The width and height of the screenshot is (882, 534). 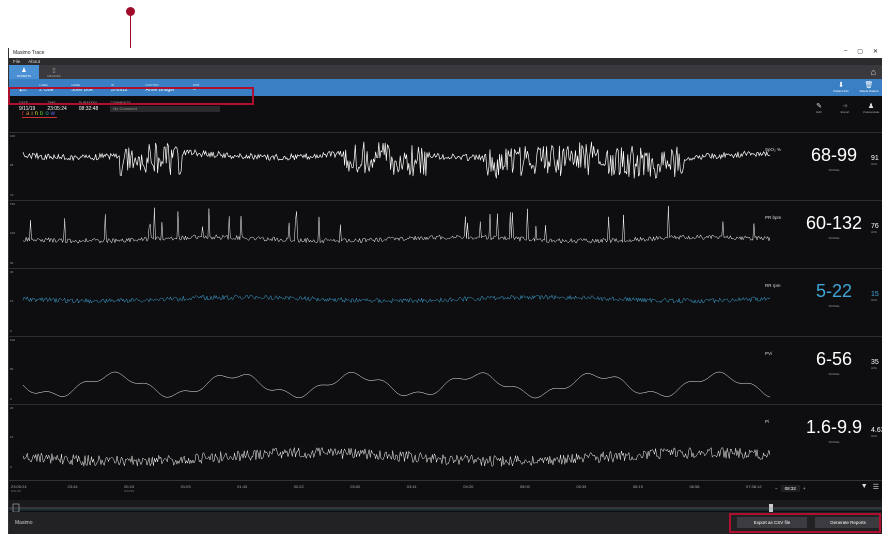 I want to click on nav-bar: ♟ PATIENTS ▯ DEVICES ⌂, so click(x=445, y=72).